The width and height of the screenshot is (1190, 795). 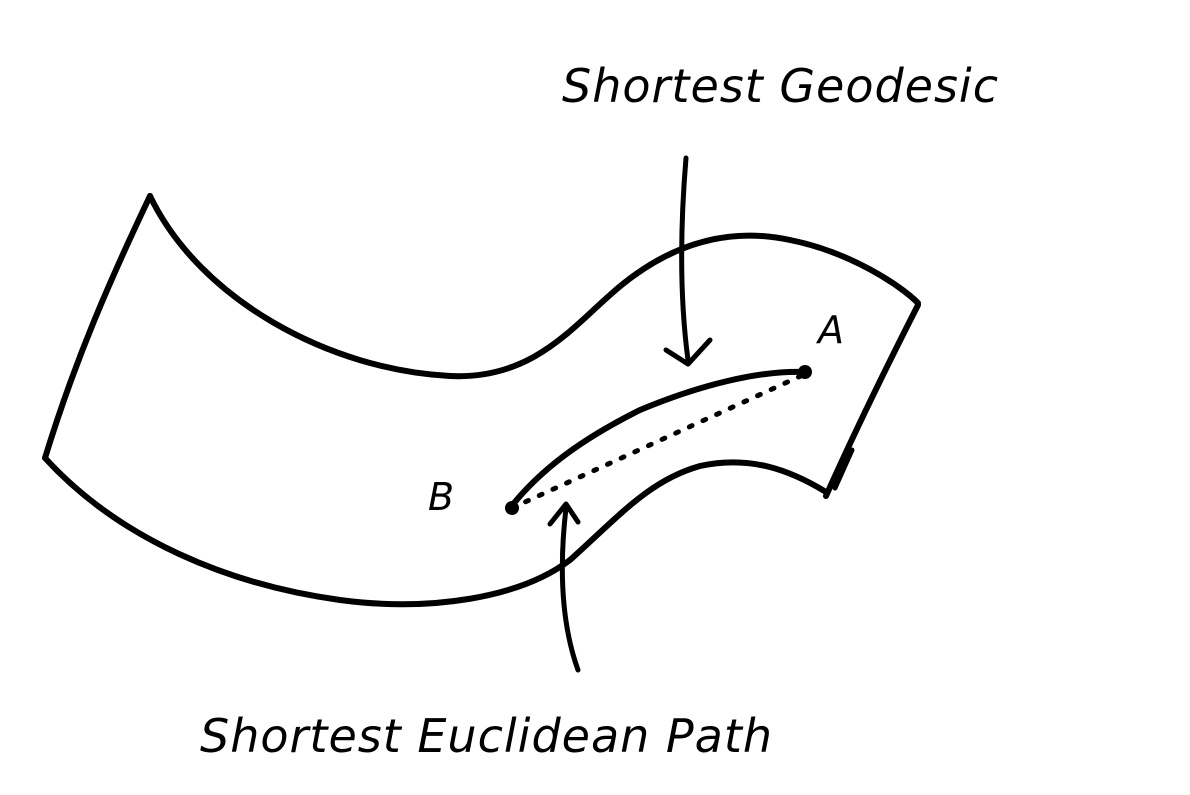 What do you see at coordinates (829, 330) in the screenshot?
I see `point-a-label: A` at bounding box center [829, 330].